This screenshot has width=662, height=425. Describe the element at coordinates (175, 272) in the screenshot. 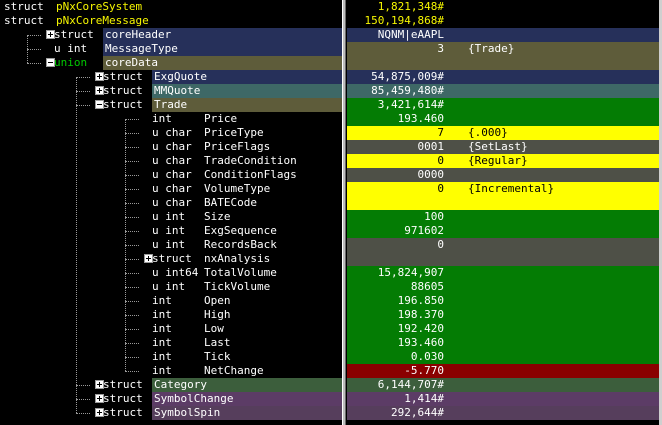

I see `field-type-label: u int64` at that location.